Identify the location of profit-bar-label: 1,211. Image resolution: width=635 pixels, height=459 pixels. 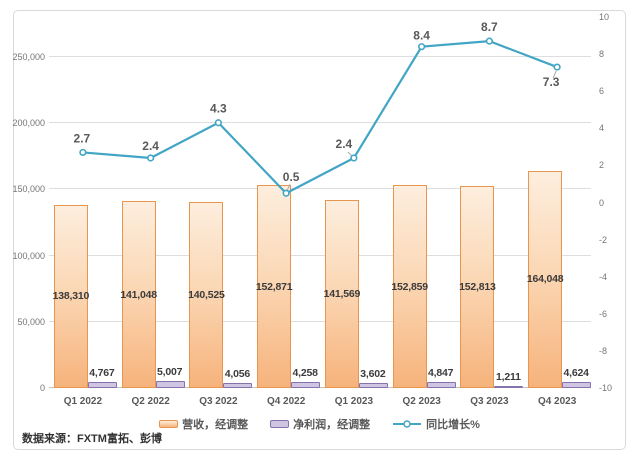
(508, 377).